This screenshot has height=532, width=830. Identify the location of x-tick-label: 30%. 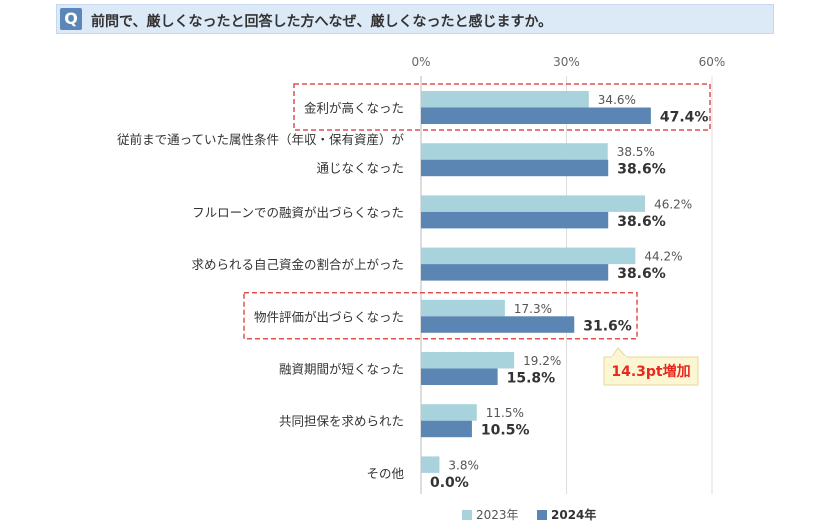
(566, 62).